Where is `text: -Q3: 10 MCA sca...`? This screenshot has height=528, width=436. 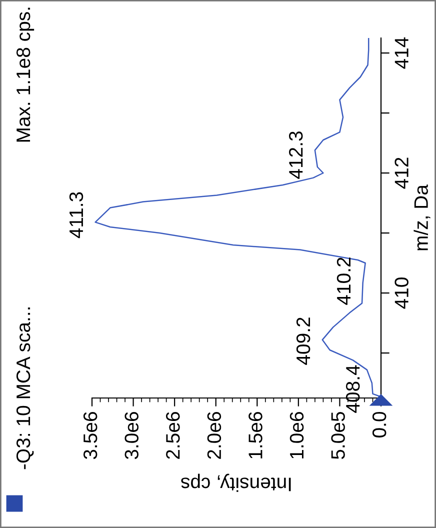 text: -Q3: 10 MCA sca... is located at coordinates (25, 389).